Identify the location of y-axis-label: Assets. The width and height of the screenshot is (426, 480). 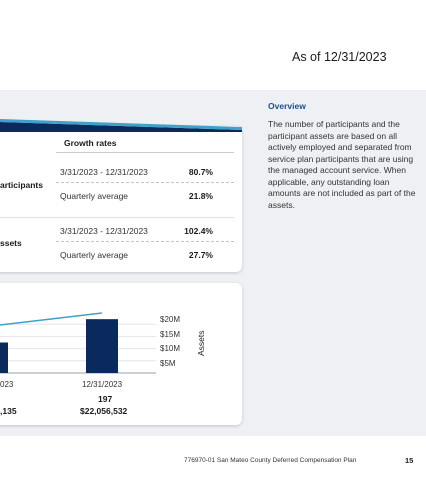
(201, 343).